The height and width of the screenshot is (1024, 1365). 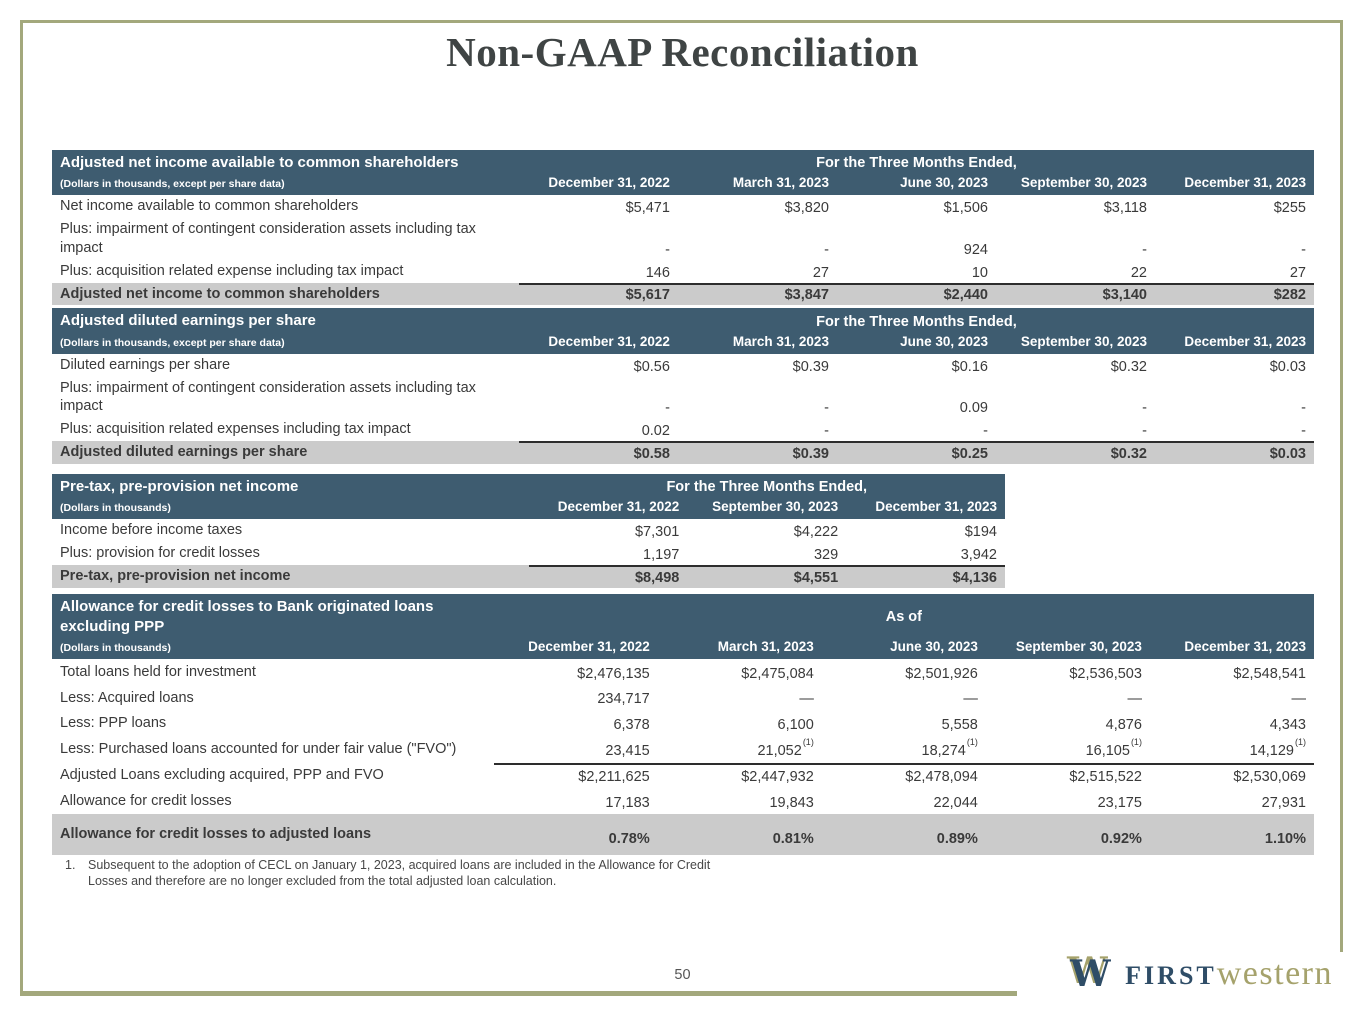 I want to click on cell-value: 3,942, so click(x=978, y=554).